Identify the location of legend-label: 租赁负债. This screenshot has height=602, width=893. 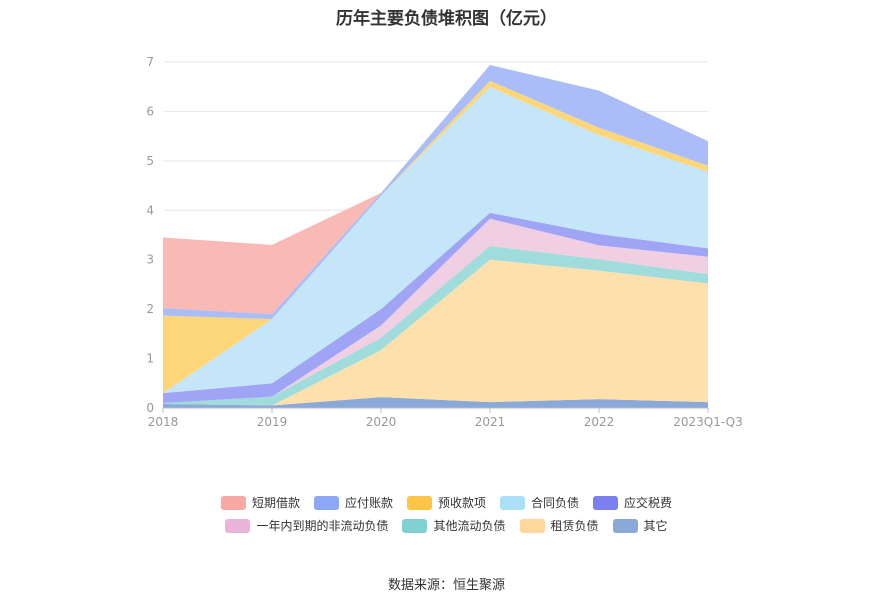
(574, 526).